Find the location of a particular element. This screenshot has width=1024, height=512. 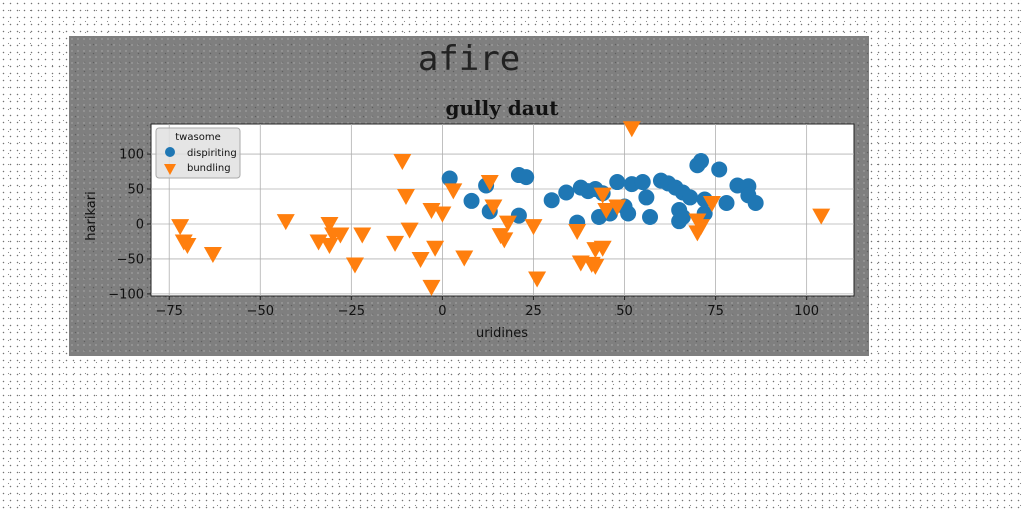

y-tick-label: −50 is located at coordinates (130, 259).